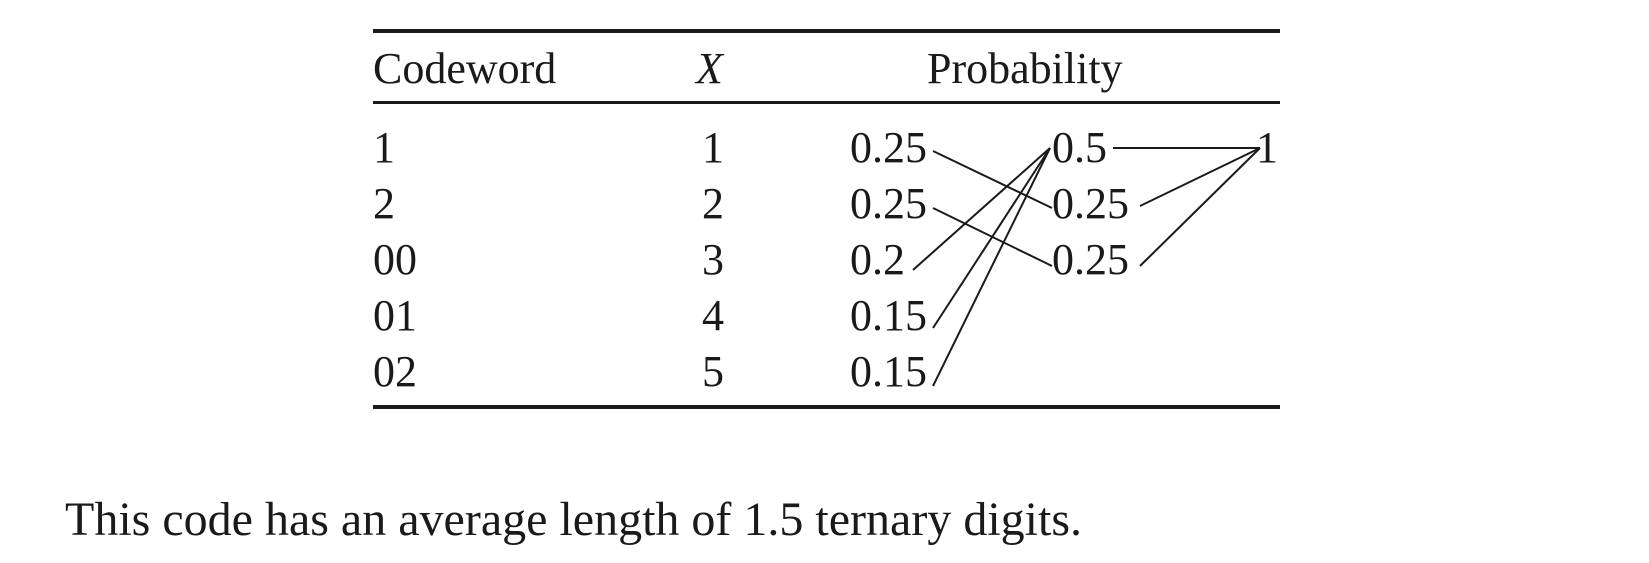  Describe the element at coordinates (395, 315) in the screenshot. I see `codeword-cell: 01` at that location.